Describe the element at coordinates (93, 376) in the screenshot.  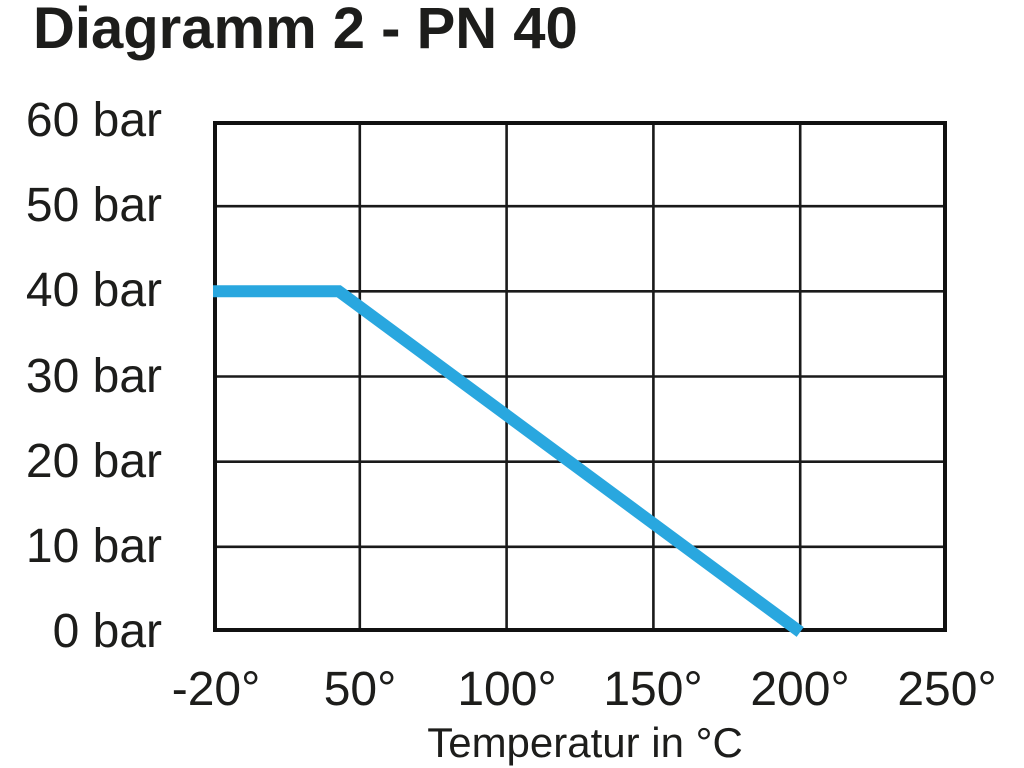
I see `y-tick-label: 30 bar` at that location.